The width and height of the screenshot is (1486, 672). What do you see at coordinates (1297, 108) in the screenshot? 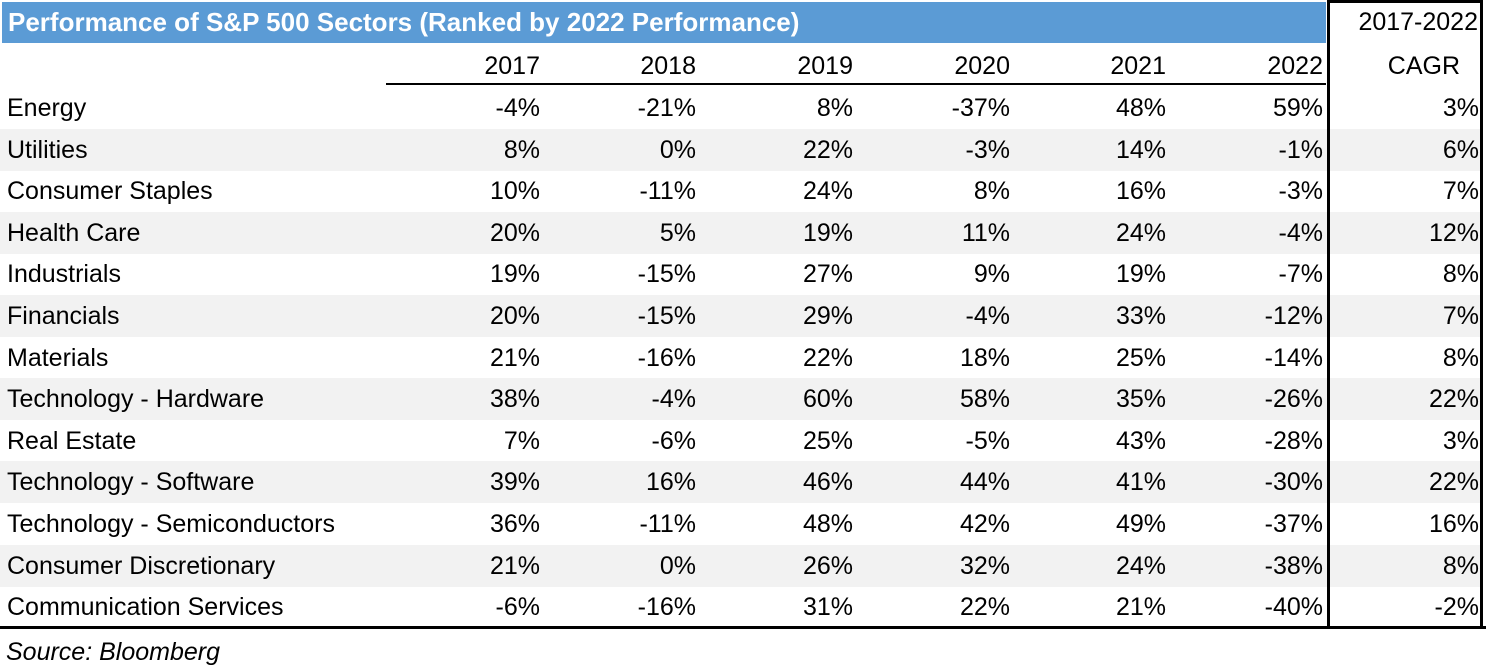
I see `value-2022: 59%` at bounding box center [1297, 108].